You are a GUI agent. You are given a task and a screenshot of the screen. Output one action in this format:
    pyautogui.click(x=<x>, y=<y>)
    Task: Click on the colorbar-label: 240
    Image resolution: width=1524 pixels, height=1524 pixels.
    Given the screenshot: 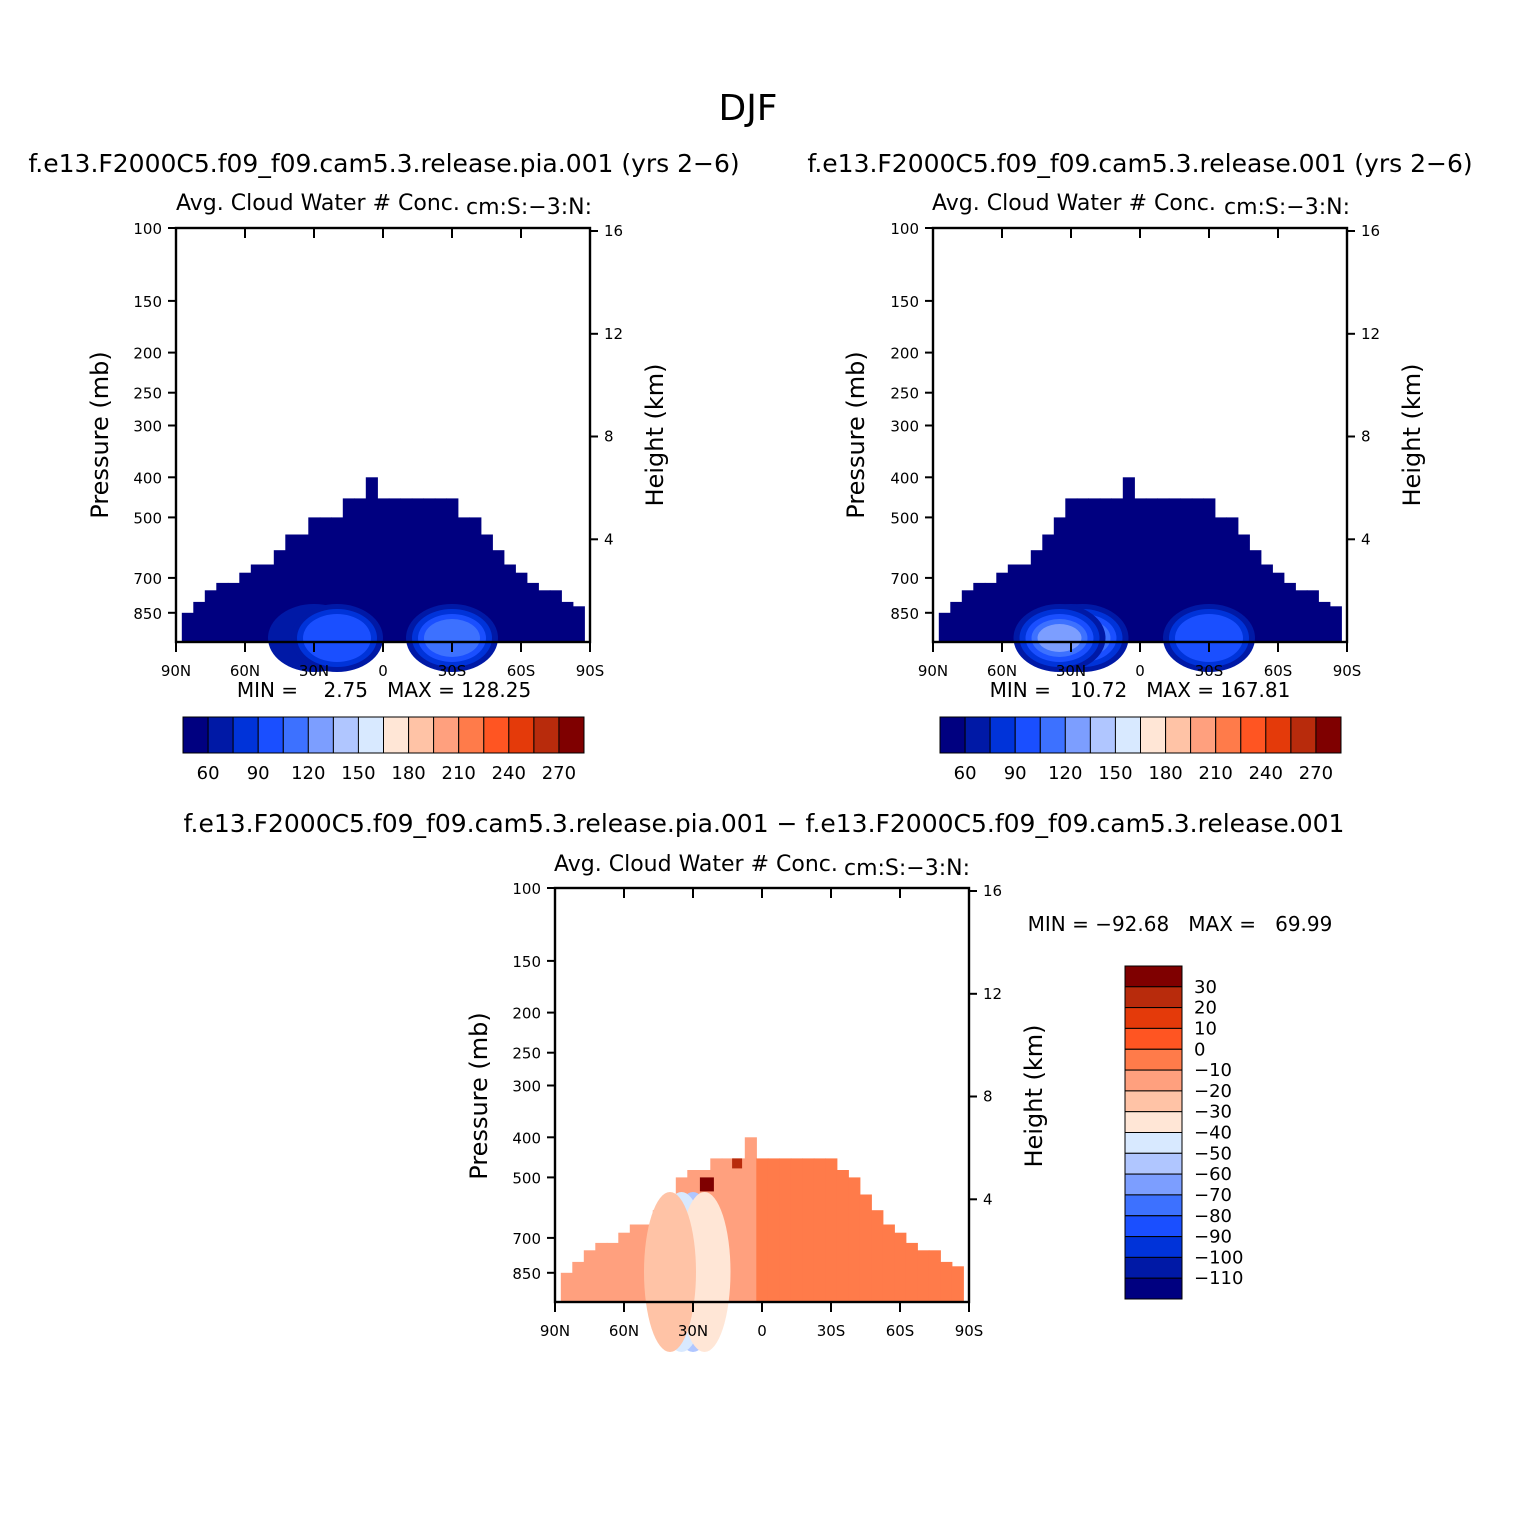 What is the action you would take?
    pyautogui.click(x=1266, y=773)
    